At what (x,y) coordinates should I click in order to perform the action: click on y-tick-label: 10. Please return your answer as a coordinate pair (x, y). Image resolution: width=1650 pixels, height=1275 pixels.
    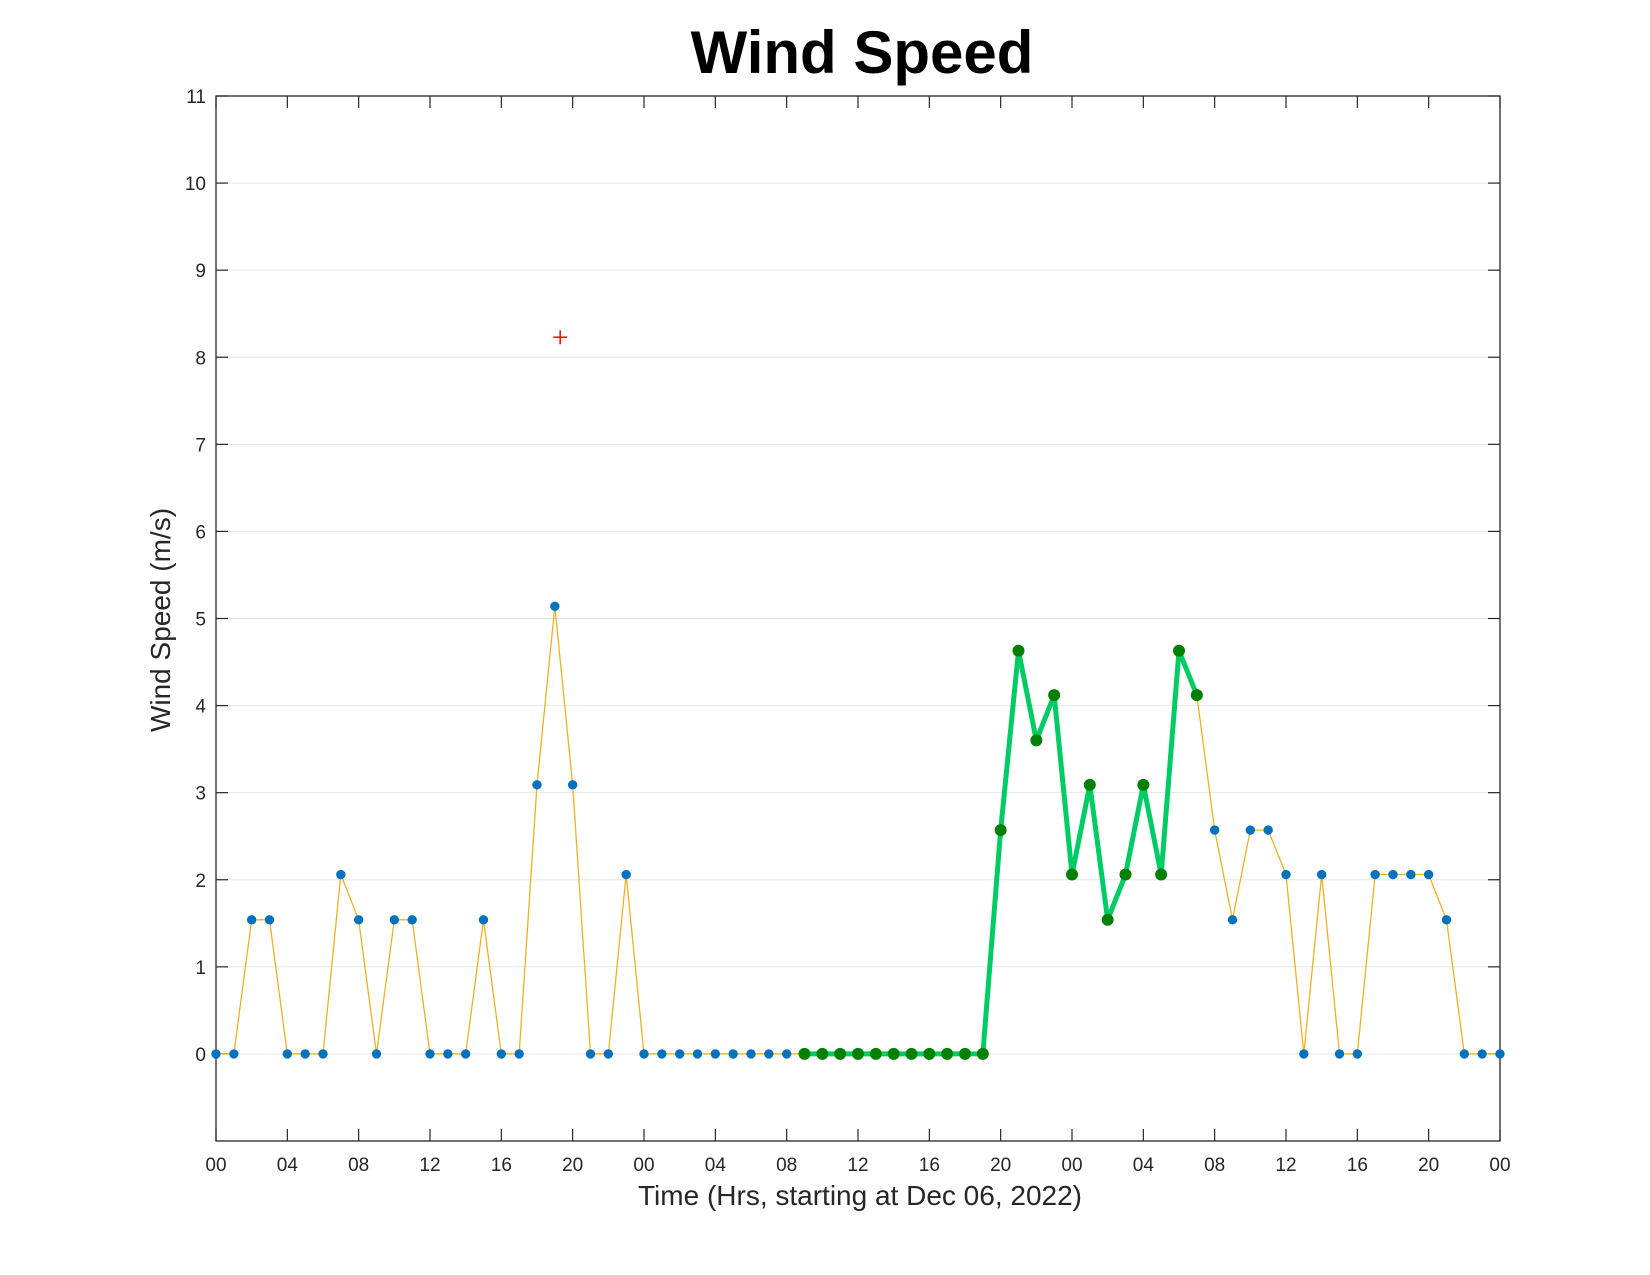
    Looking at the image, I should click on (195, 184).